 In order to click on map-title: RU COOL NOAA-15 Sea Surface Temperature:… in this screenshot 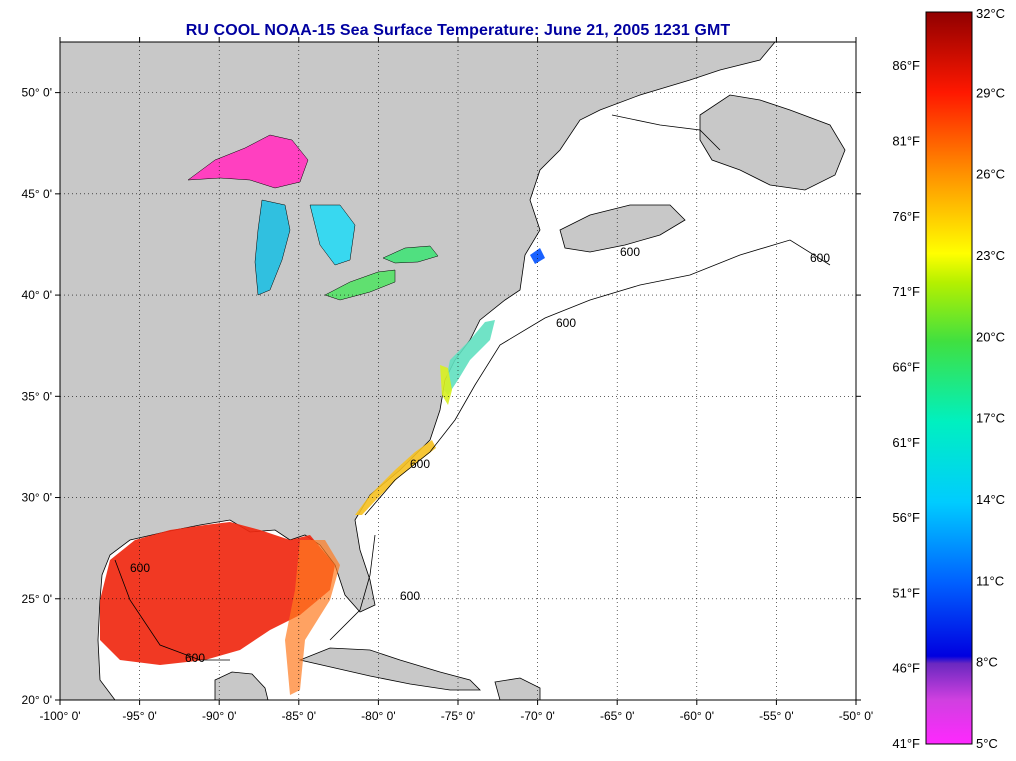, I will do `click(458, 30)`.